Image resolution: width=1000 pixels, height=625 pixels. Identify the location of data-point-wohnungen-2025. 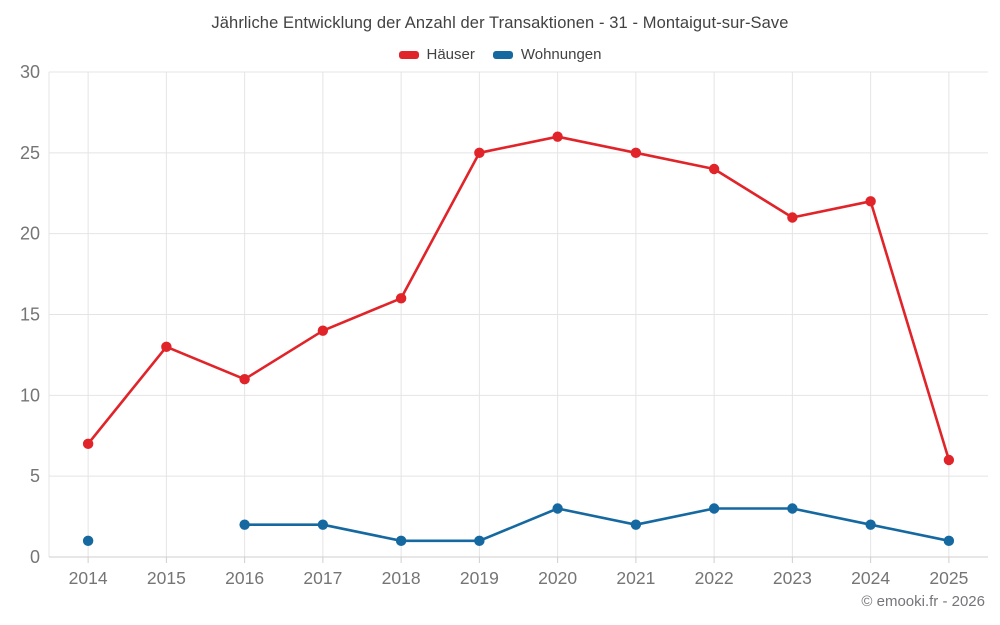
(949, 541).